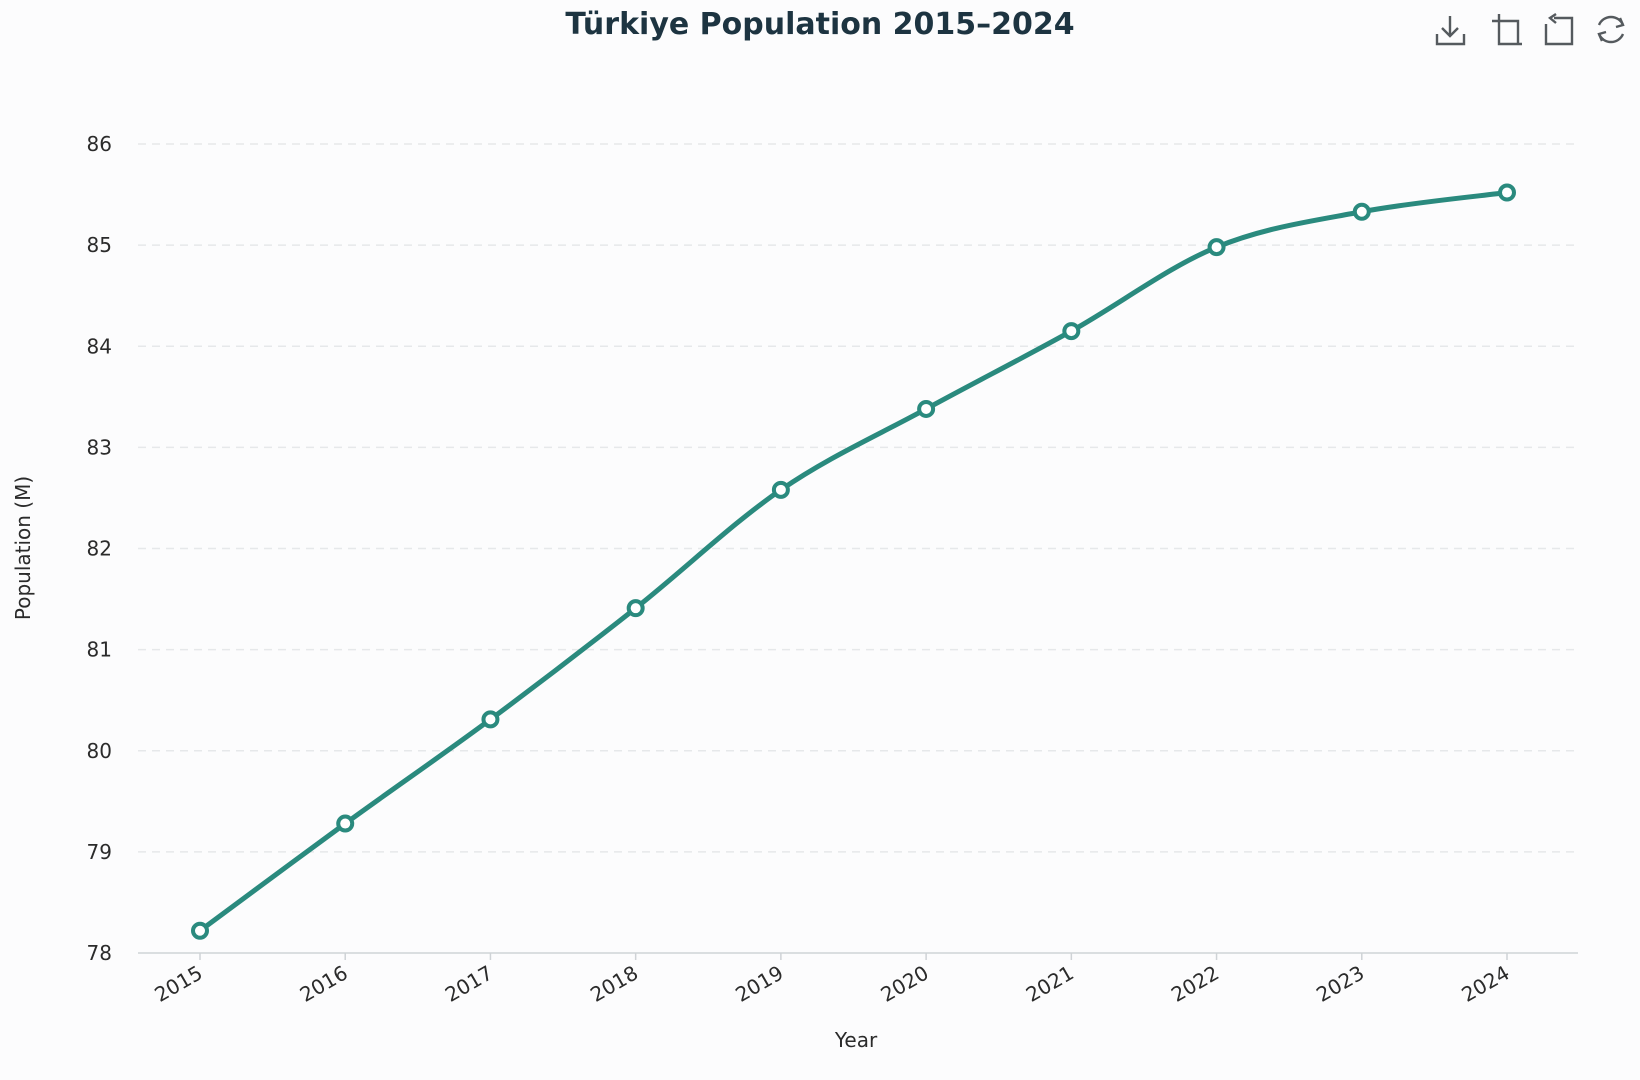 Image resolution: width=1640 pixels, height=1080 pixels. What do you see at coordinates (99, 852) in the screenshot?
I see `y-tick-label: 79` at bounding box center [99, 852].